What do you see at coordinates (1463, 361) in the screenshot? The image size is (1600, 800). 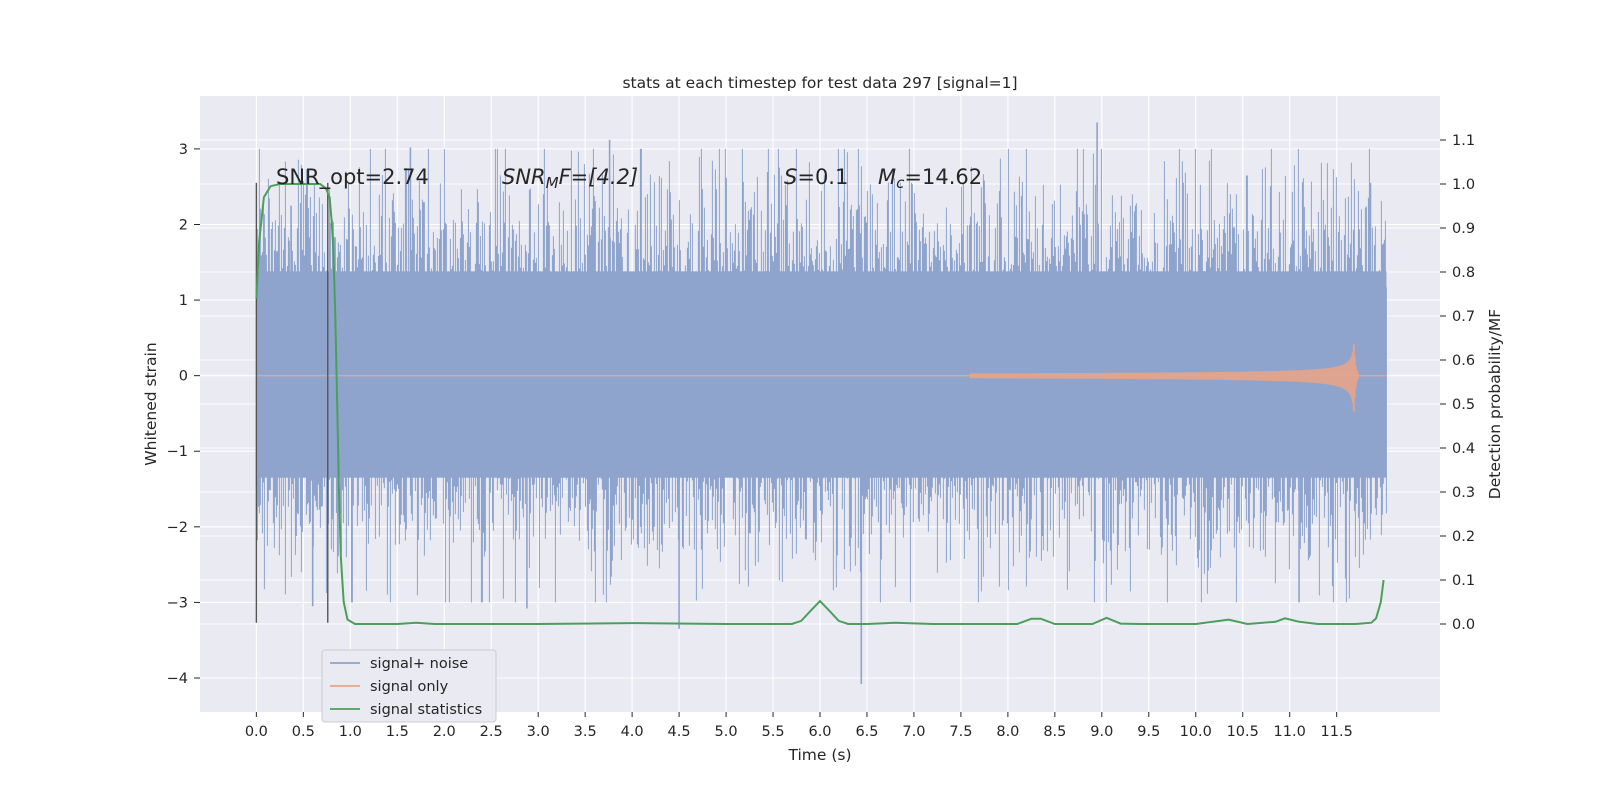 I see `right-y-tick-label: 0.6` at bounding box center [1463, 361].